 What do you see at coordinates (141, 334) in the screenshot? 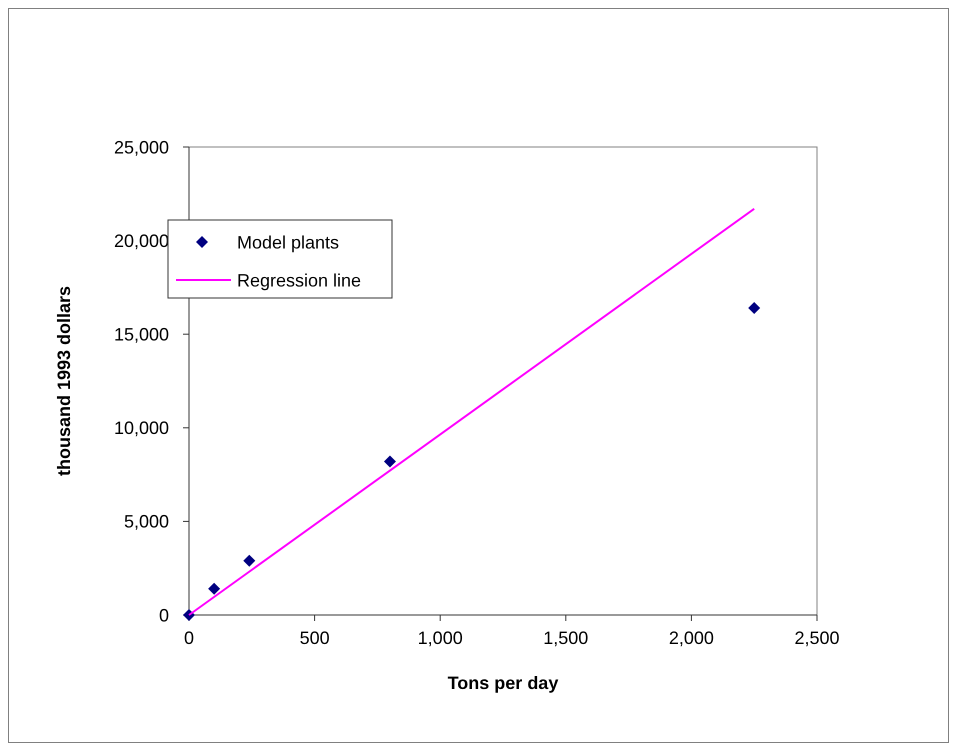
I see `y-tick-label: 15,000` at bounding box center [141, 334].